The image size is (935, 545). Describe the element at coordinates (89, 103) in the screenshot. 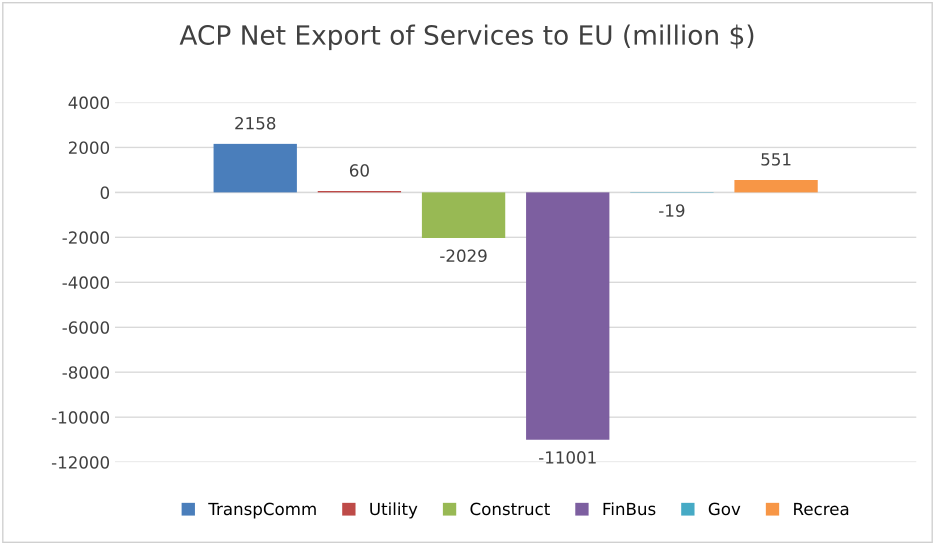

I see `y-tick-label: 4000` at that location.